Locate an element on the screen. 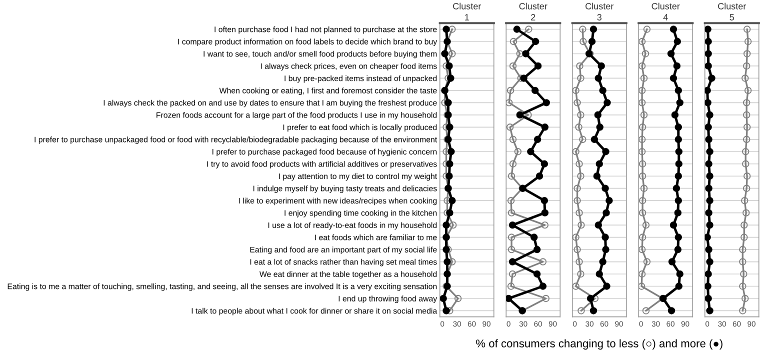 The height and width of the screenshot is (356, 765). chart-title: Cluster 2 is located at coordinates (533, 11).